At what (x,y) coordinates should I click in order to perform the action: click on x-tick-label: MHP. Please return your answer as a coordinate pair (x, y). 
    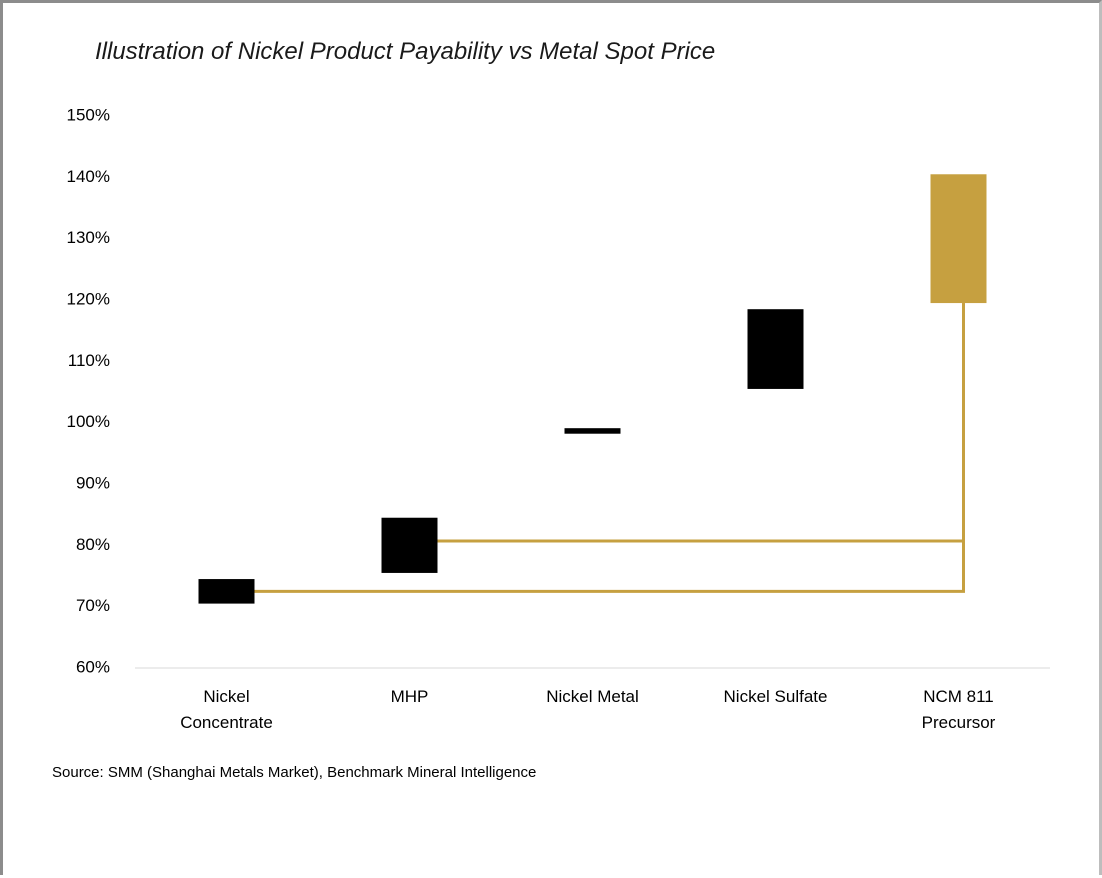
    Looking at the image, I should click on (409, 696).